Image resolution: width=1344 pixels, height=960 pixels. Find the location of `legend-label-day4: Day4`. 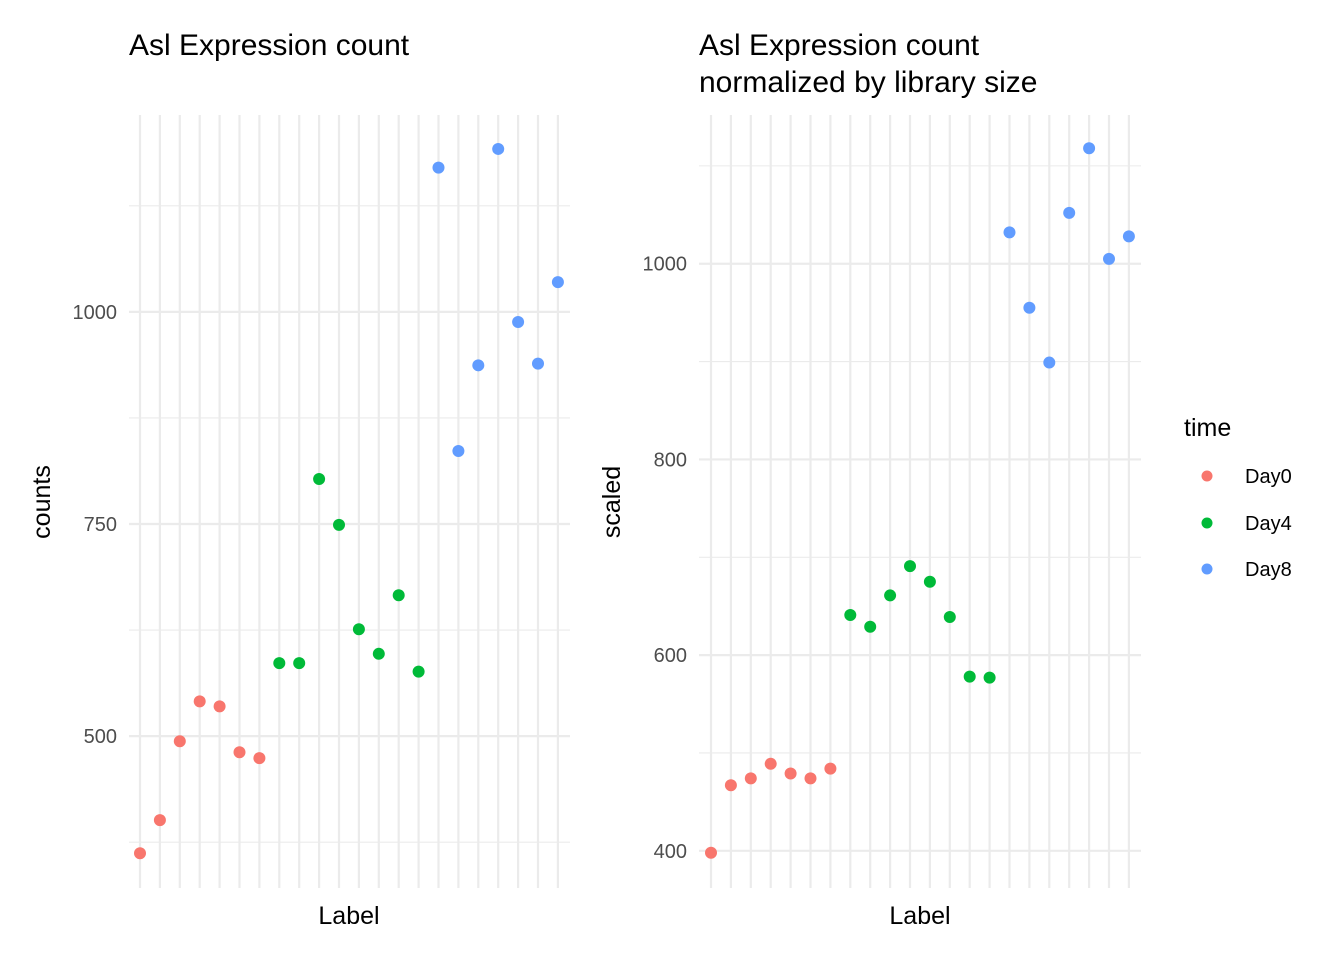

legend-label-day4: Day4 is located at coordinates (1268, 524).